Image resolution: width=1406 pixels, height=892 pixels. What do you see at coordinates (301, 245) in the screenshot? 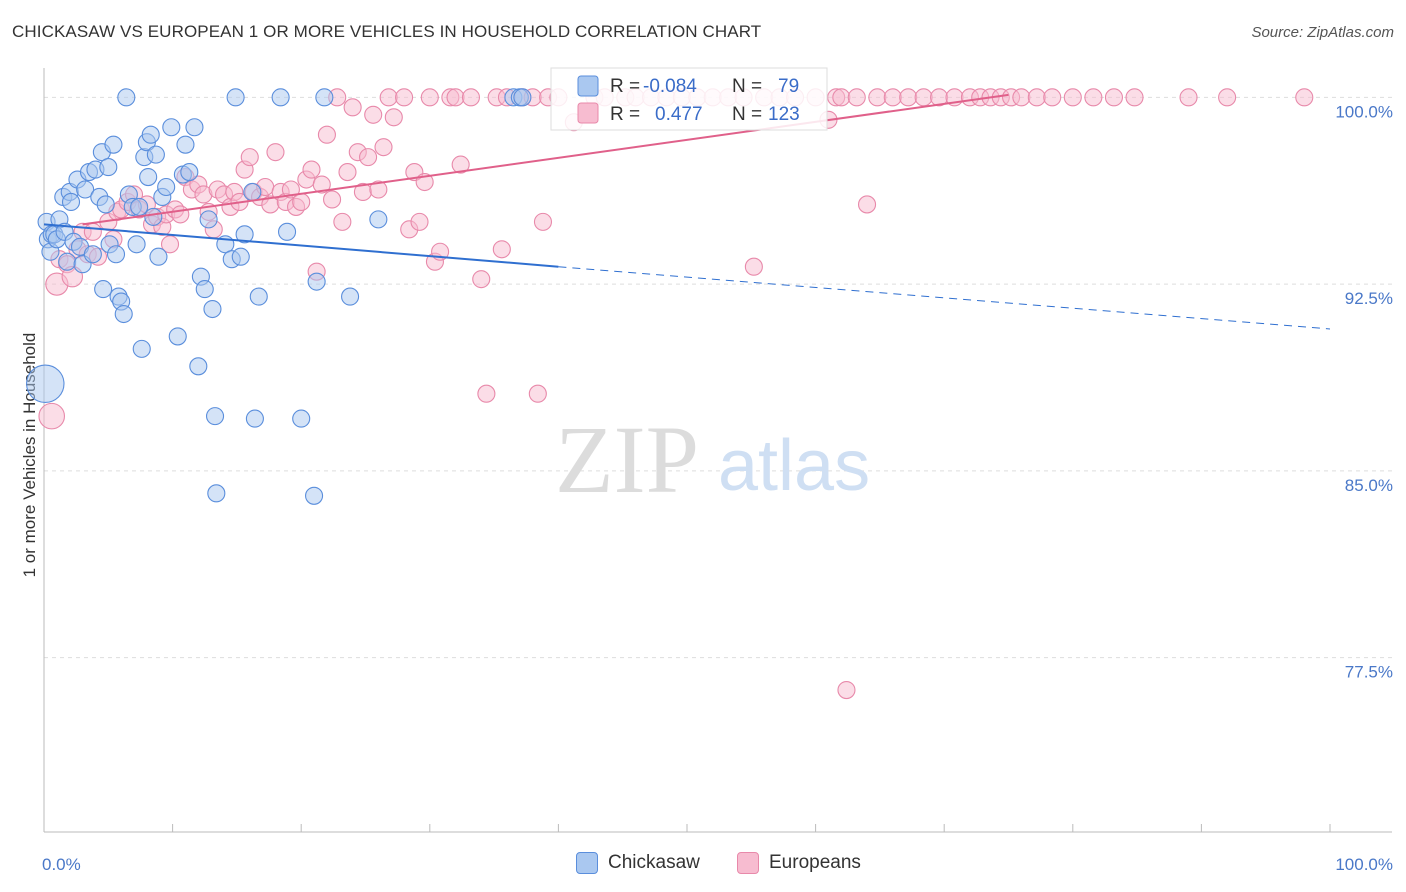
I see `chickasaw-trend-solid` at bounding box center [301, 245].